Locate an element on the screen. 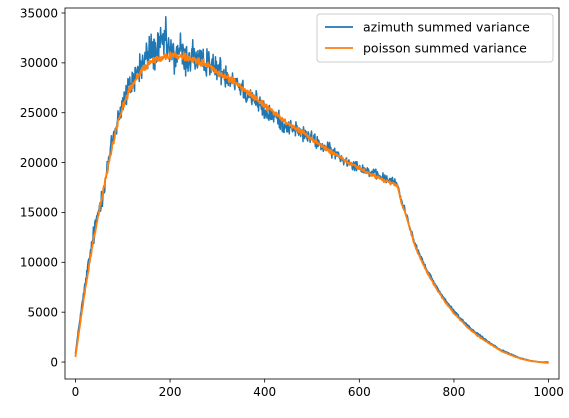 The image size is (569, 418). y-tick-label: 20000 is located at coordinates (39, 163).